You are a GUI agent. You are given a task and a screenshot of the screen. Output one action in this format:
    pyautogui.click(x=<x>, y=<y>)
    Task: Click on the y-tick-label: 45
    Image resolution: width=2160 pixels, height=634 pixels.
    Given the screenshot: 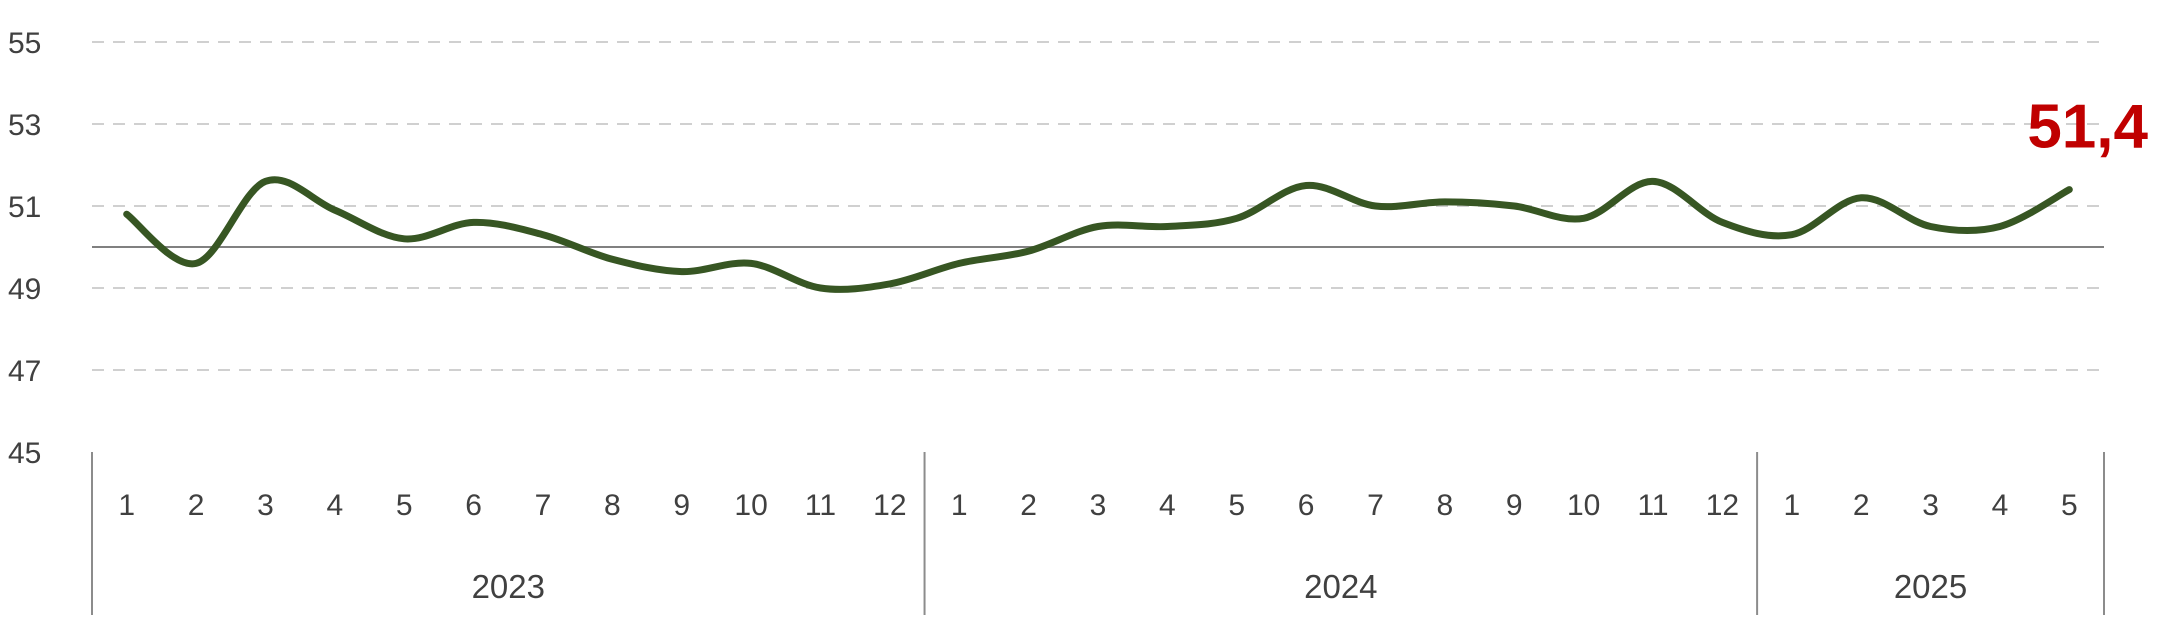 What is the action you would take?
    pyautogui.click(x=24, y=453)
    